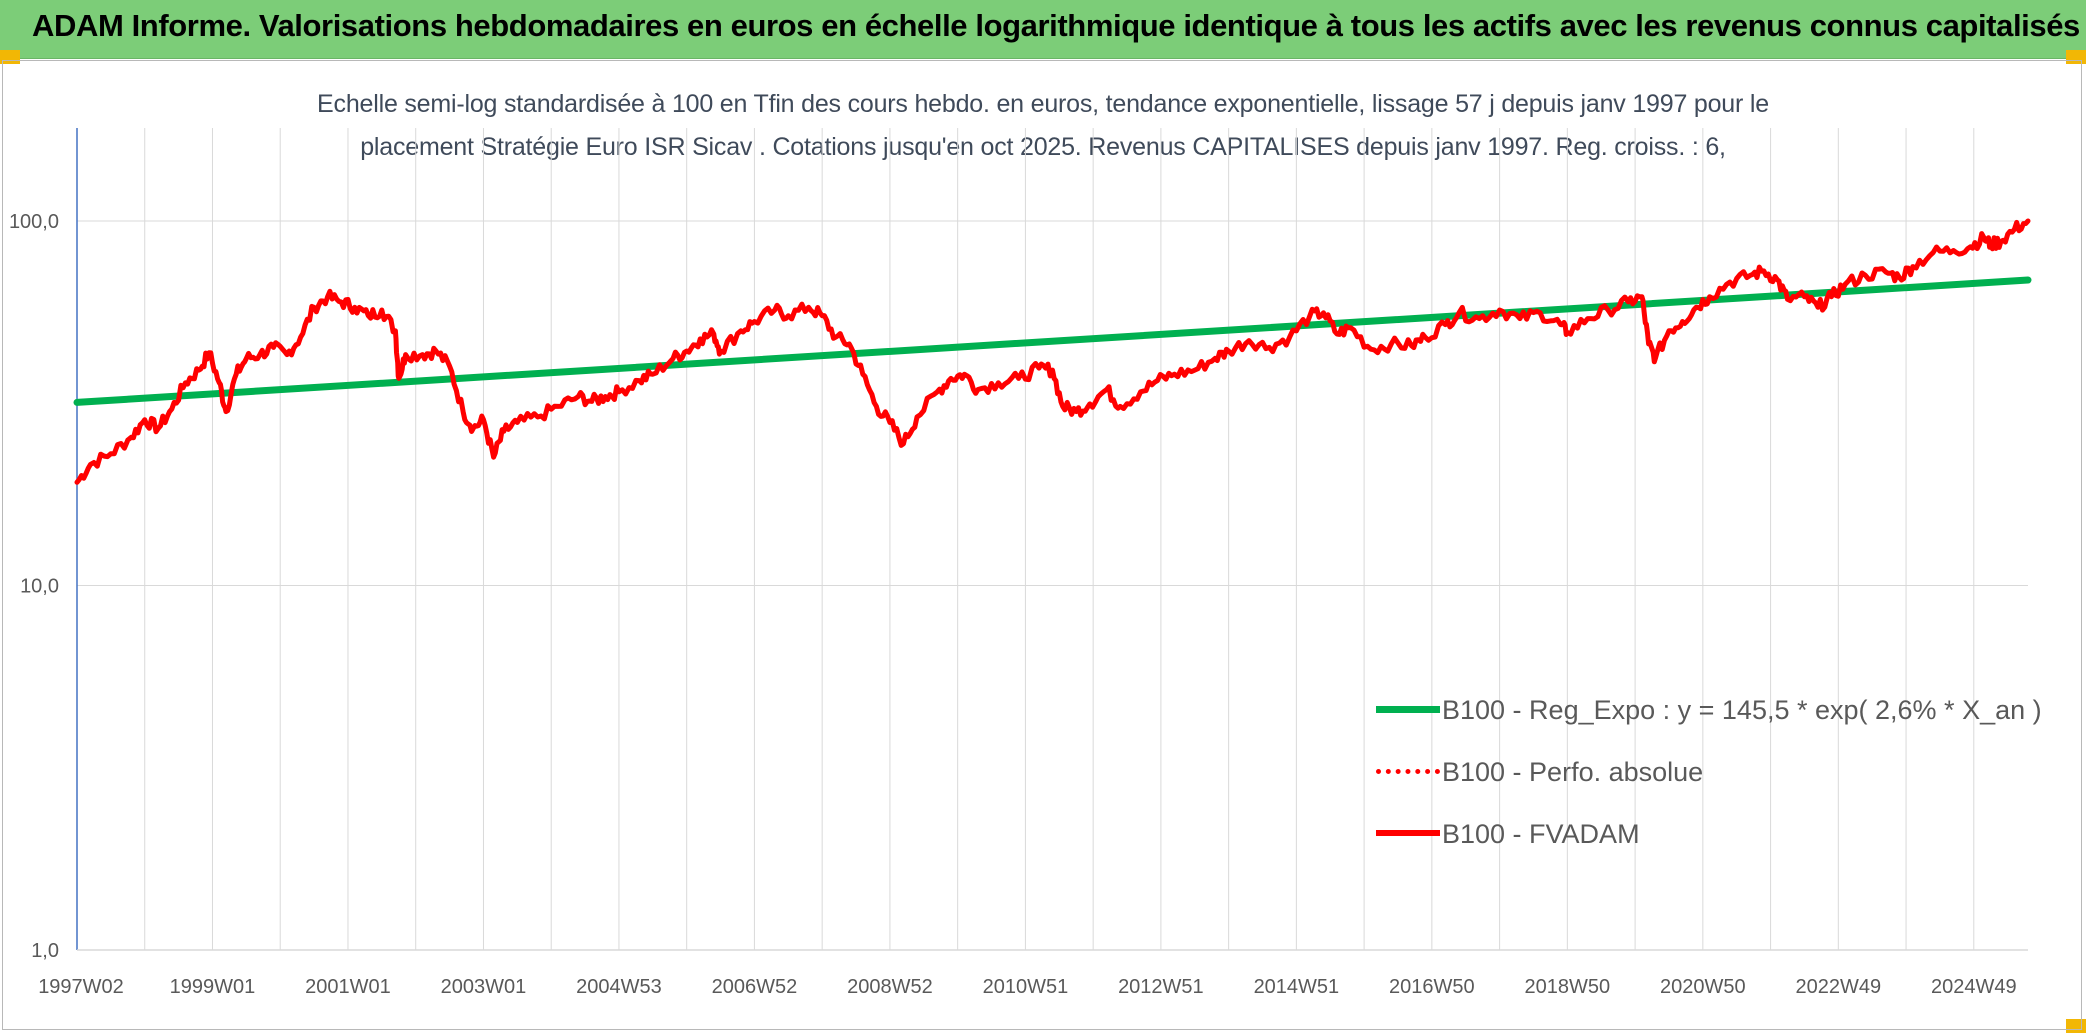  Describe the element at coordinates (1161, 987) in the screenshot. I see `x-tick-label: 2012W51` at that location.